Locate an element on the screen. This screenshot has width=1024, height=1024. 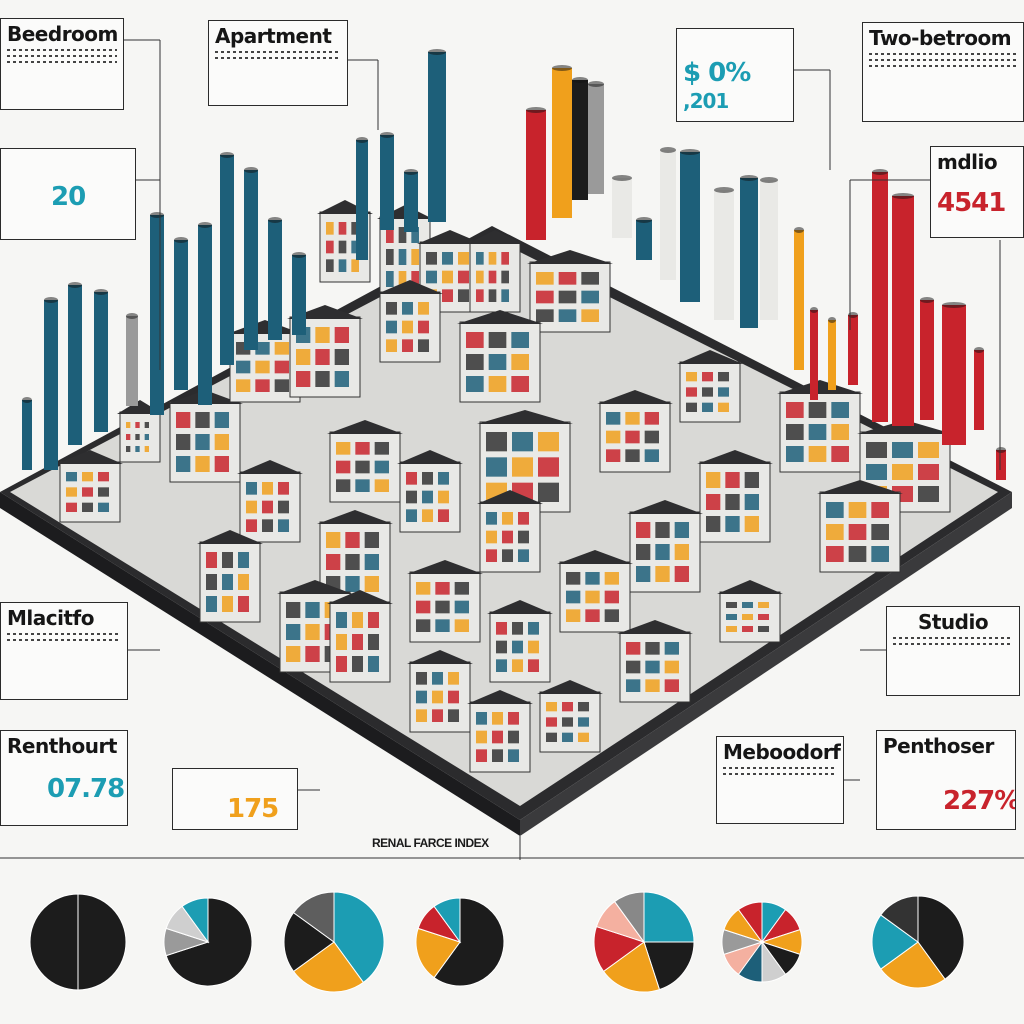
pie-charts is located at coordinates (497, 942).